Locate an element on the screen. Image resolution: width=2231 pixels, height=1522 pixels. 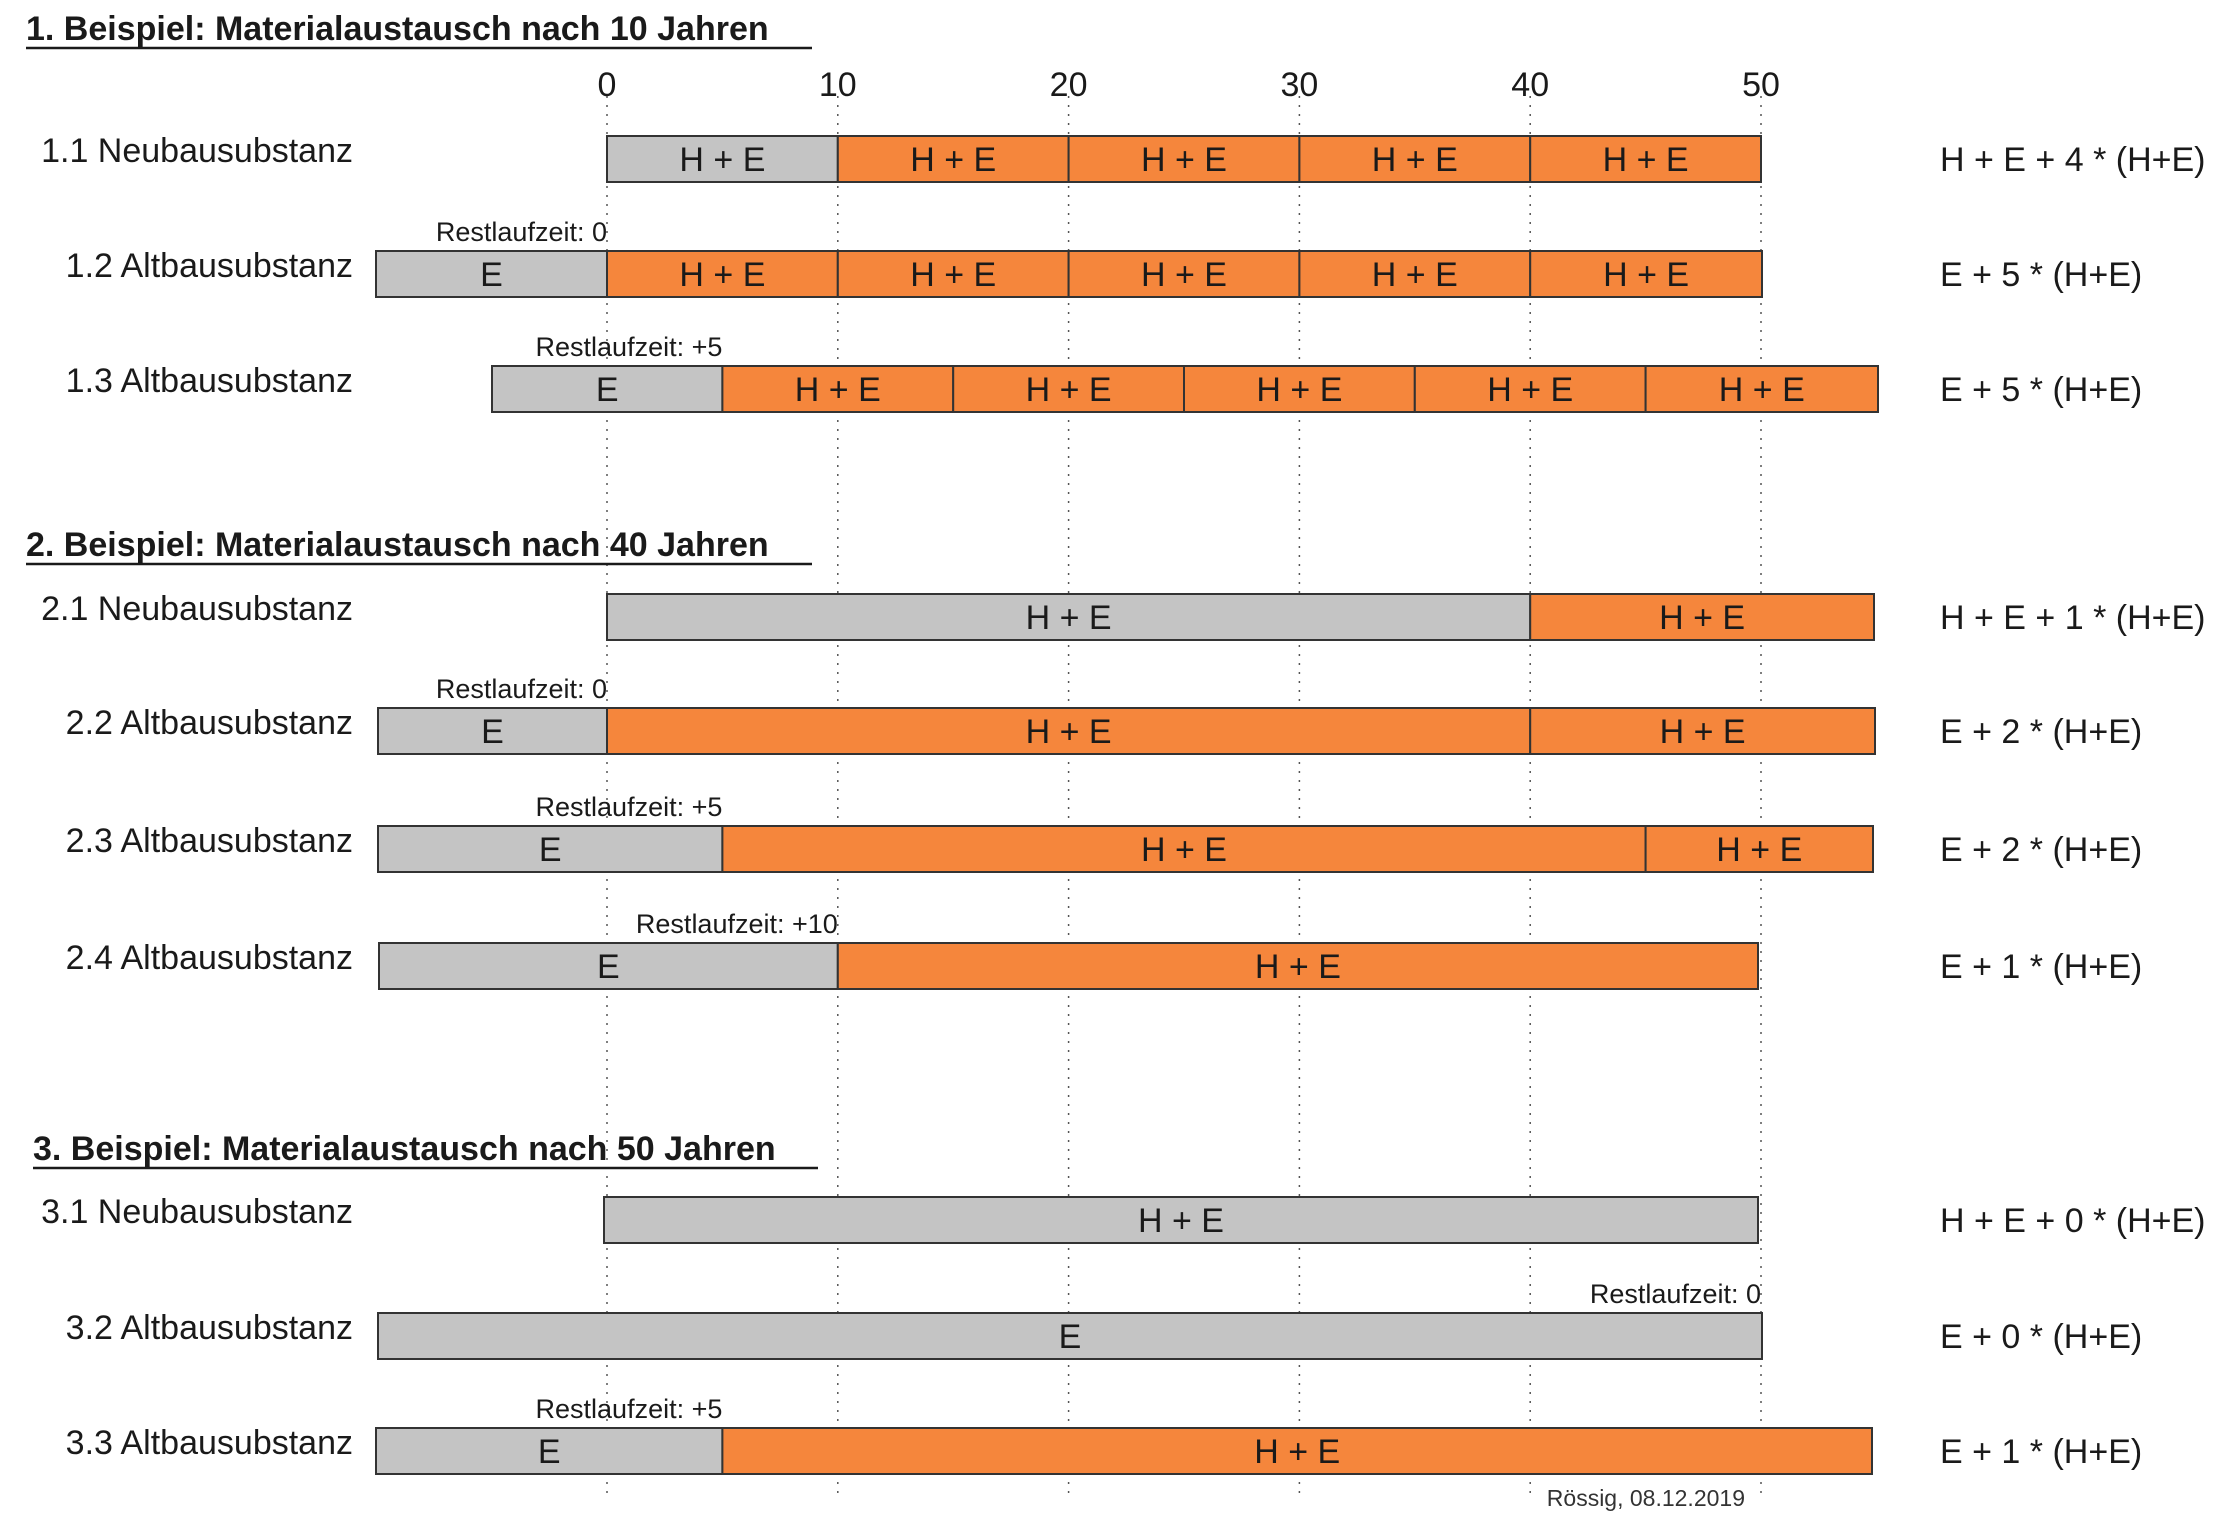
row-formula: H + E + 0 * (H+E) is located at coordinates (2073, 1221).